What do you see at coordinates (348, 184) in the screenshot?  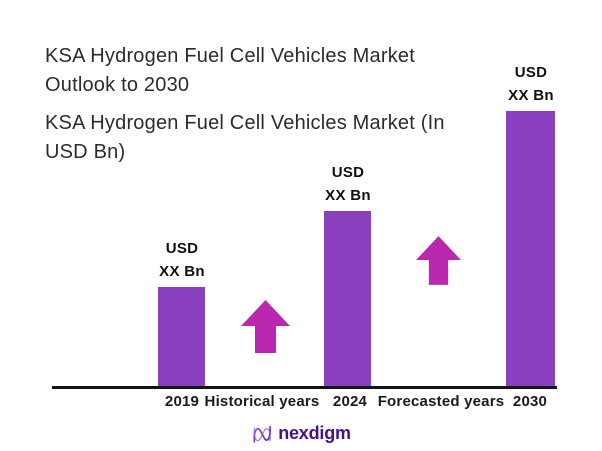 I see `bar-value-label-2024: USD XX Bn` at bounding box center [348, 184].